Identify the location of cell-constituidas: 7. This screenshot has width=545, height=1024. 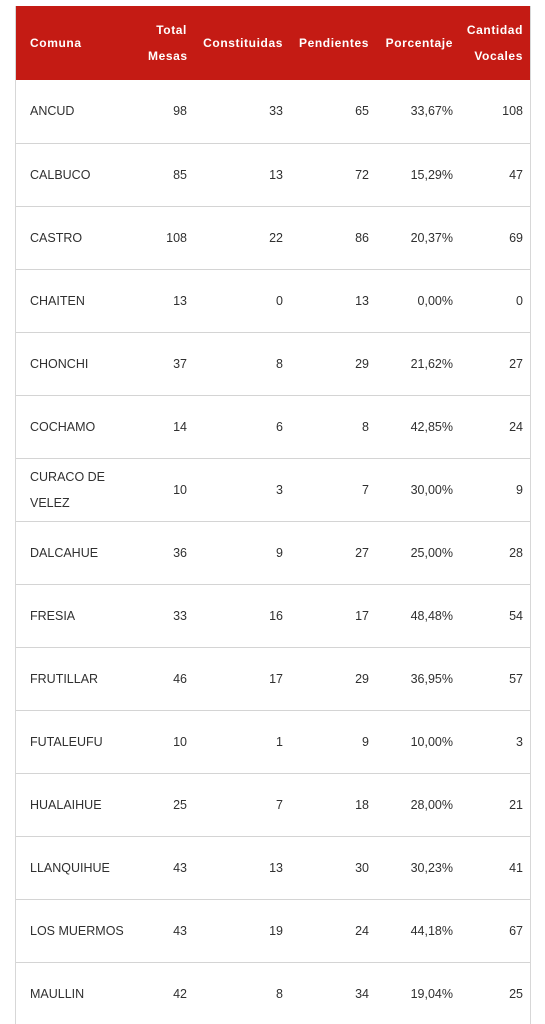
(279, 804).